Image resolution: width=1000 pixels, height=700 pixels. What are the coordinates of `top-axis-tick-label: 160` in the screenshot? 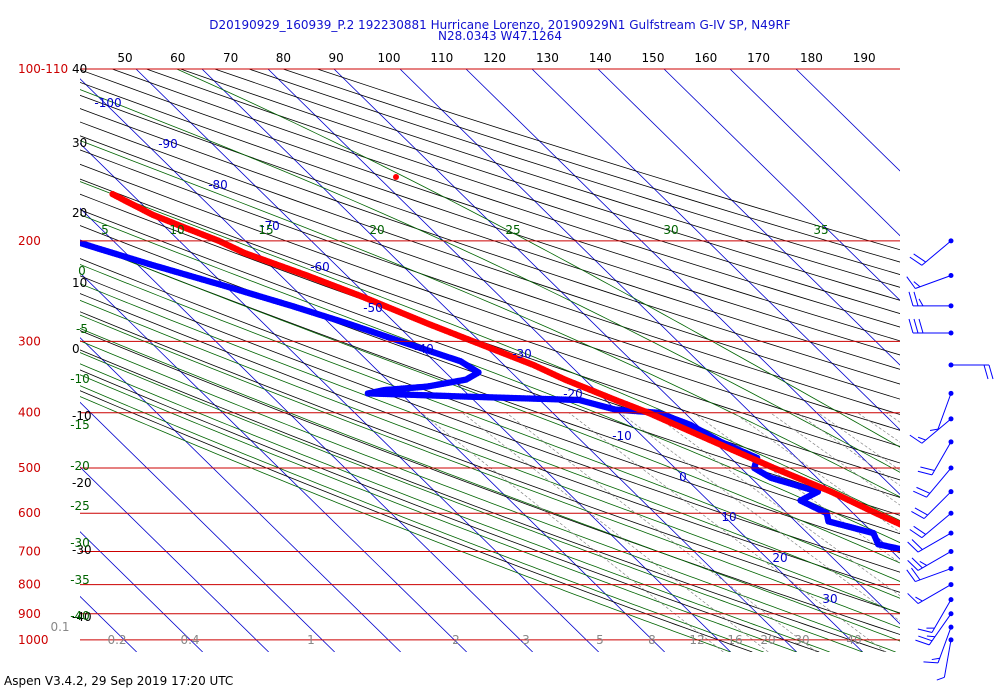 It's located at (705, 58).